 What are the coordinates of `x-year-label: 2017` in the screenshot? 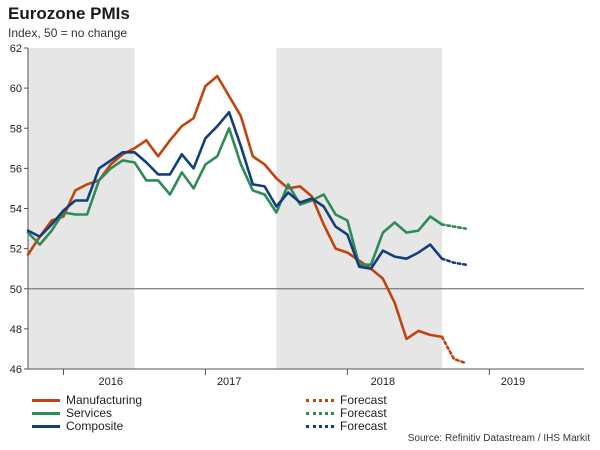 It's located at (229, 382).